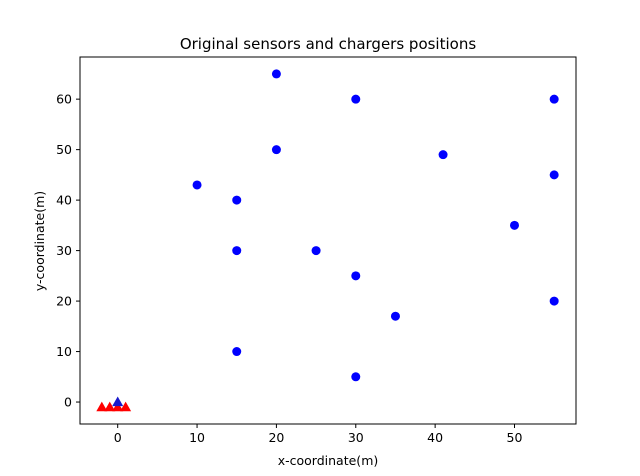 The image size is (640, 476). What do you see at coordinates (118, 437) in the screenshot?
I see `x-tick-label: 0` at bounding box center [118, 437].